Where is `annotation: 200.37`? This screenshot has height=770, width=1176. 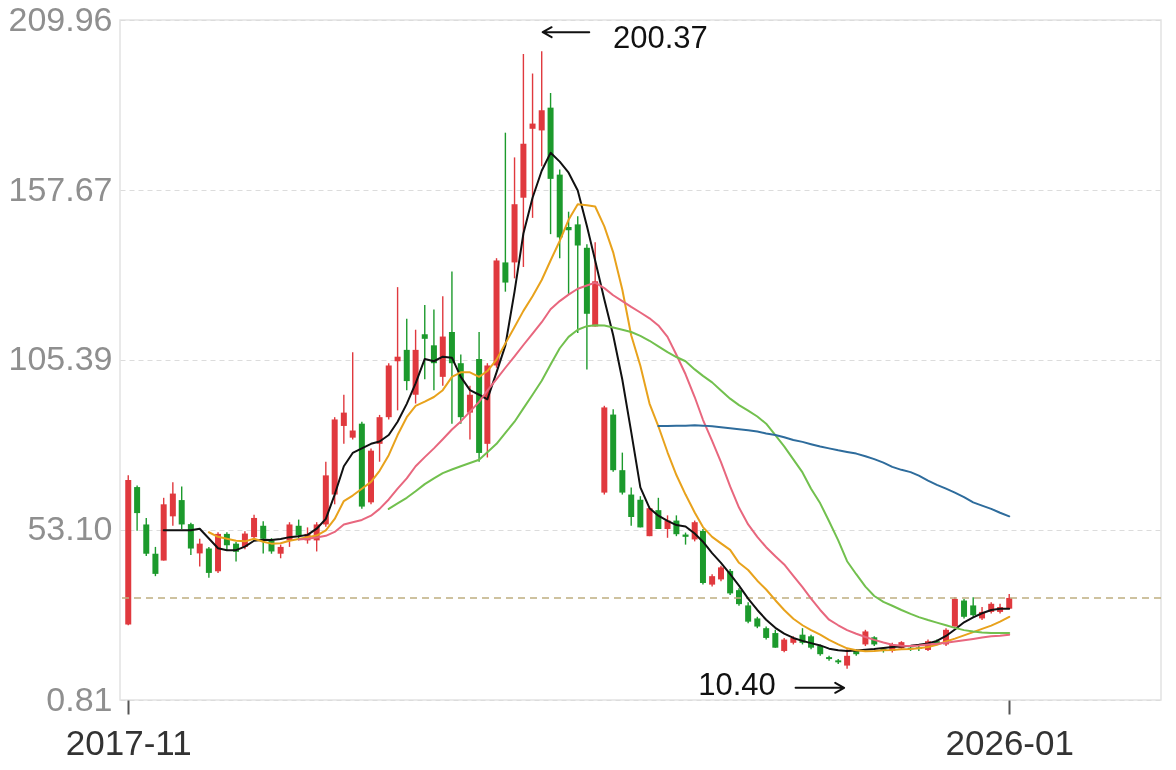
annotation: 200.37 is located at coordinates (660, 38).